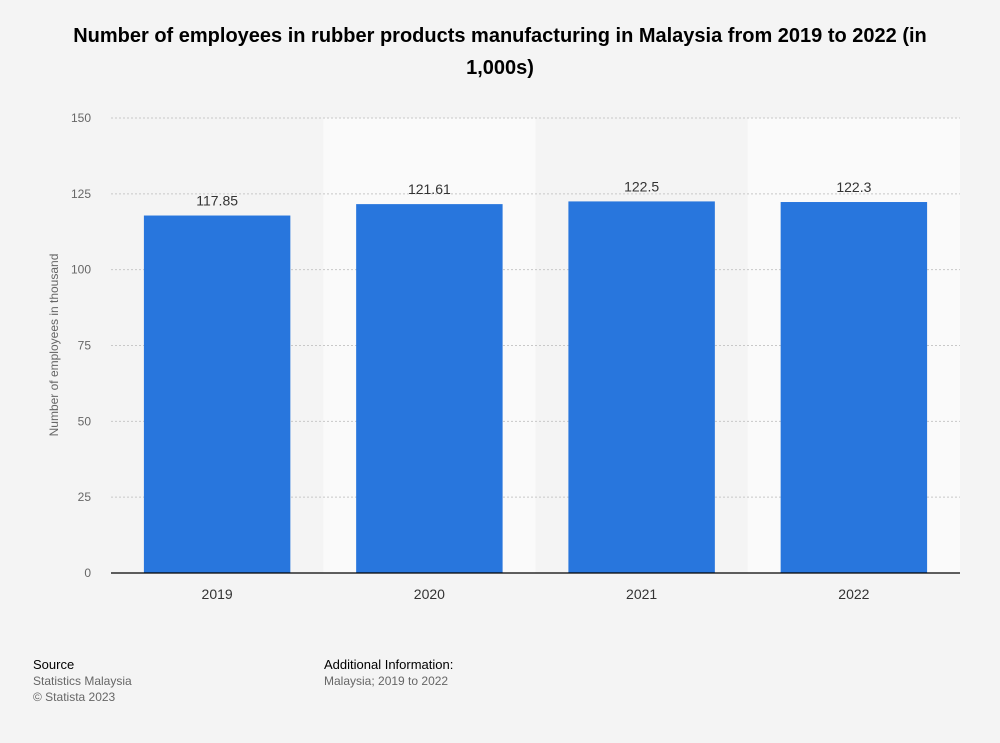 Image resolution: width=1000 pixels, height=743 pixels. I want to click on y-tick-label: 100, so click(81, 270).